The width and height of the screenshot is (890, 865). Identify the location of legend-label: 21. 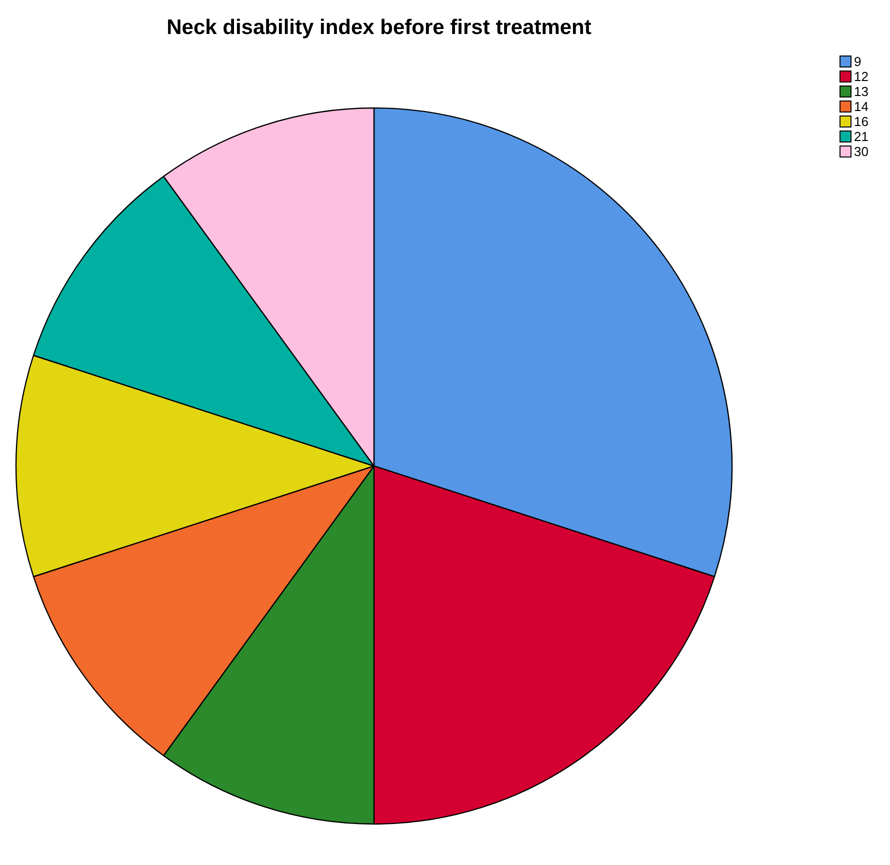
(861, 136).